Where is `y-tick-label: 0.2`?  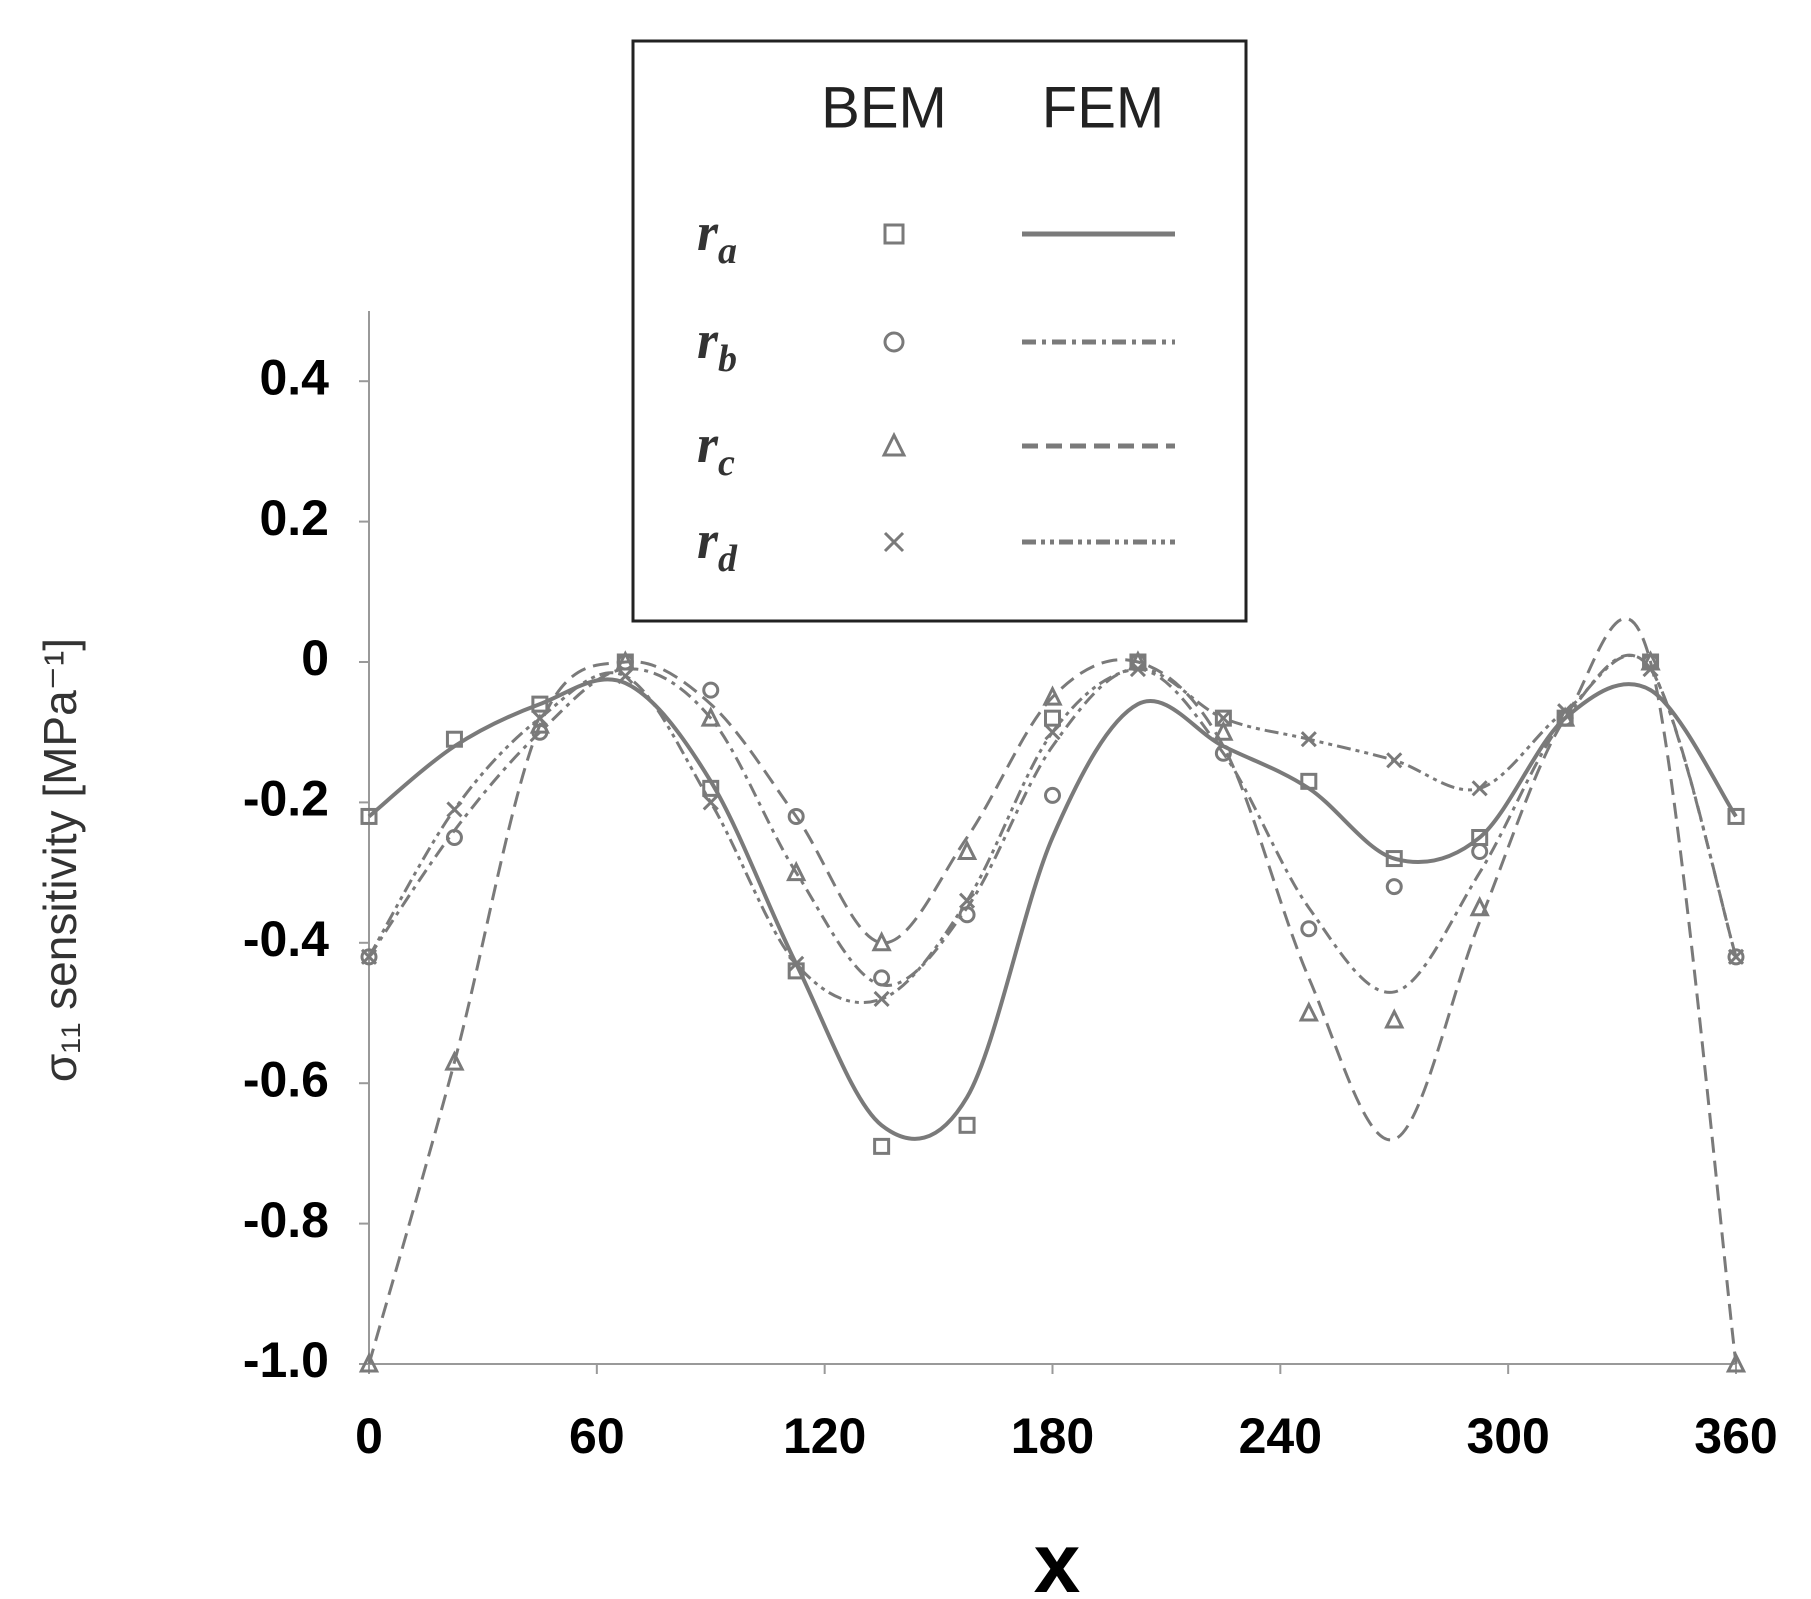
y-tick-label: 0.2 is located at coordinates (294, 518).